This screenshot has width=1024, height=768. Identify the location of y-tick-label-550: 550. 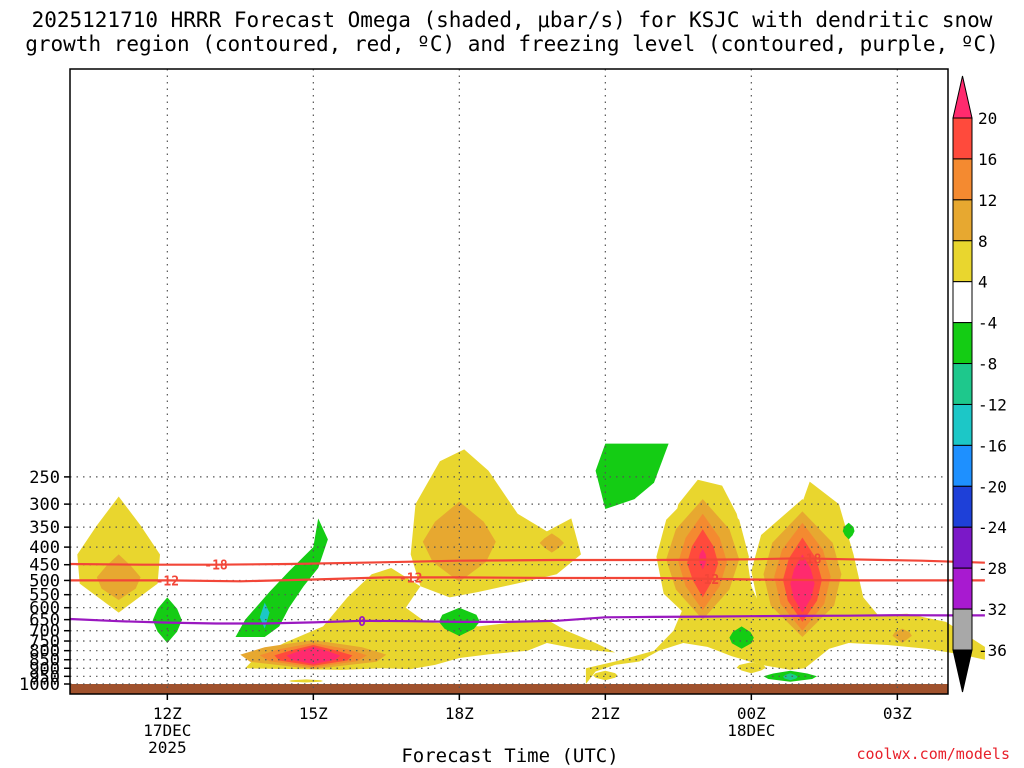
(44, 596).